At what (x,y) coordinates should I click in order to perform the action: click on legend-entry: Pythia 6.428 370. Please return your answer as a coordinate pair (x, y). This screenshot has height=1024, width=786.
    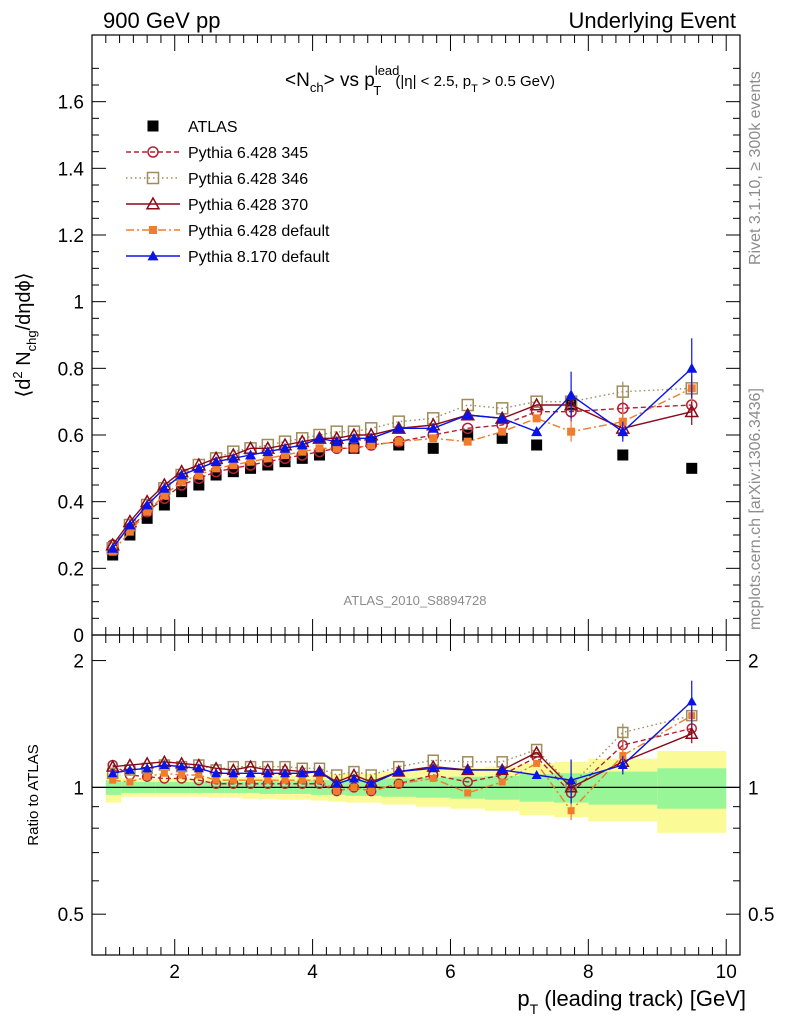
    Looking at the image, I should click on (248, 205).